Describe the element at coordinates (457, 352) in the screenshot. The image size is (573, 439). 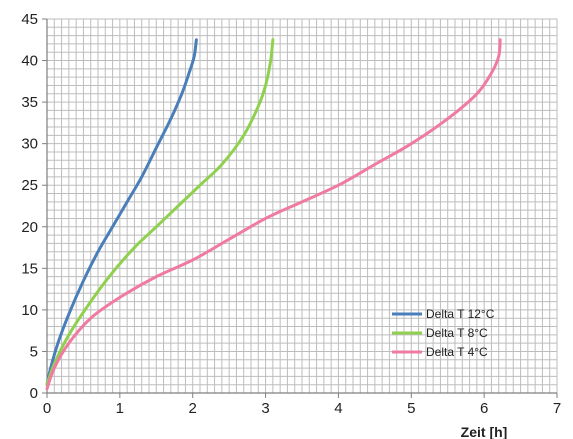
I see `legend-label: Delta T 4°C` at that location.